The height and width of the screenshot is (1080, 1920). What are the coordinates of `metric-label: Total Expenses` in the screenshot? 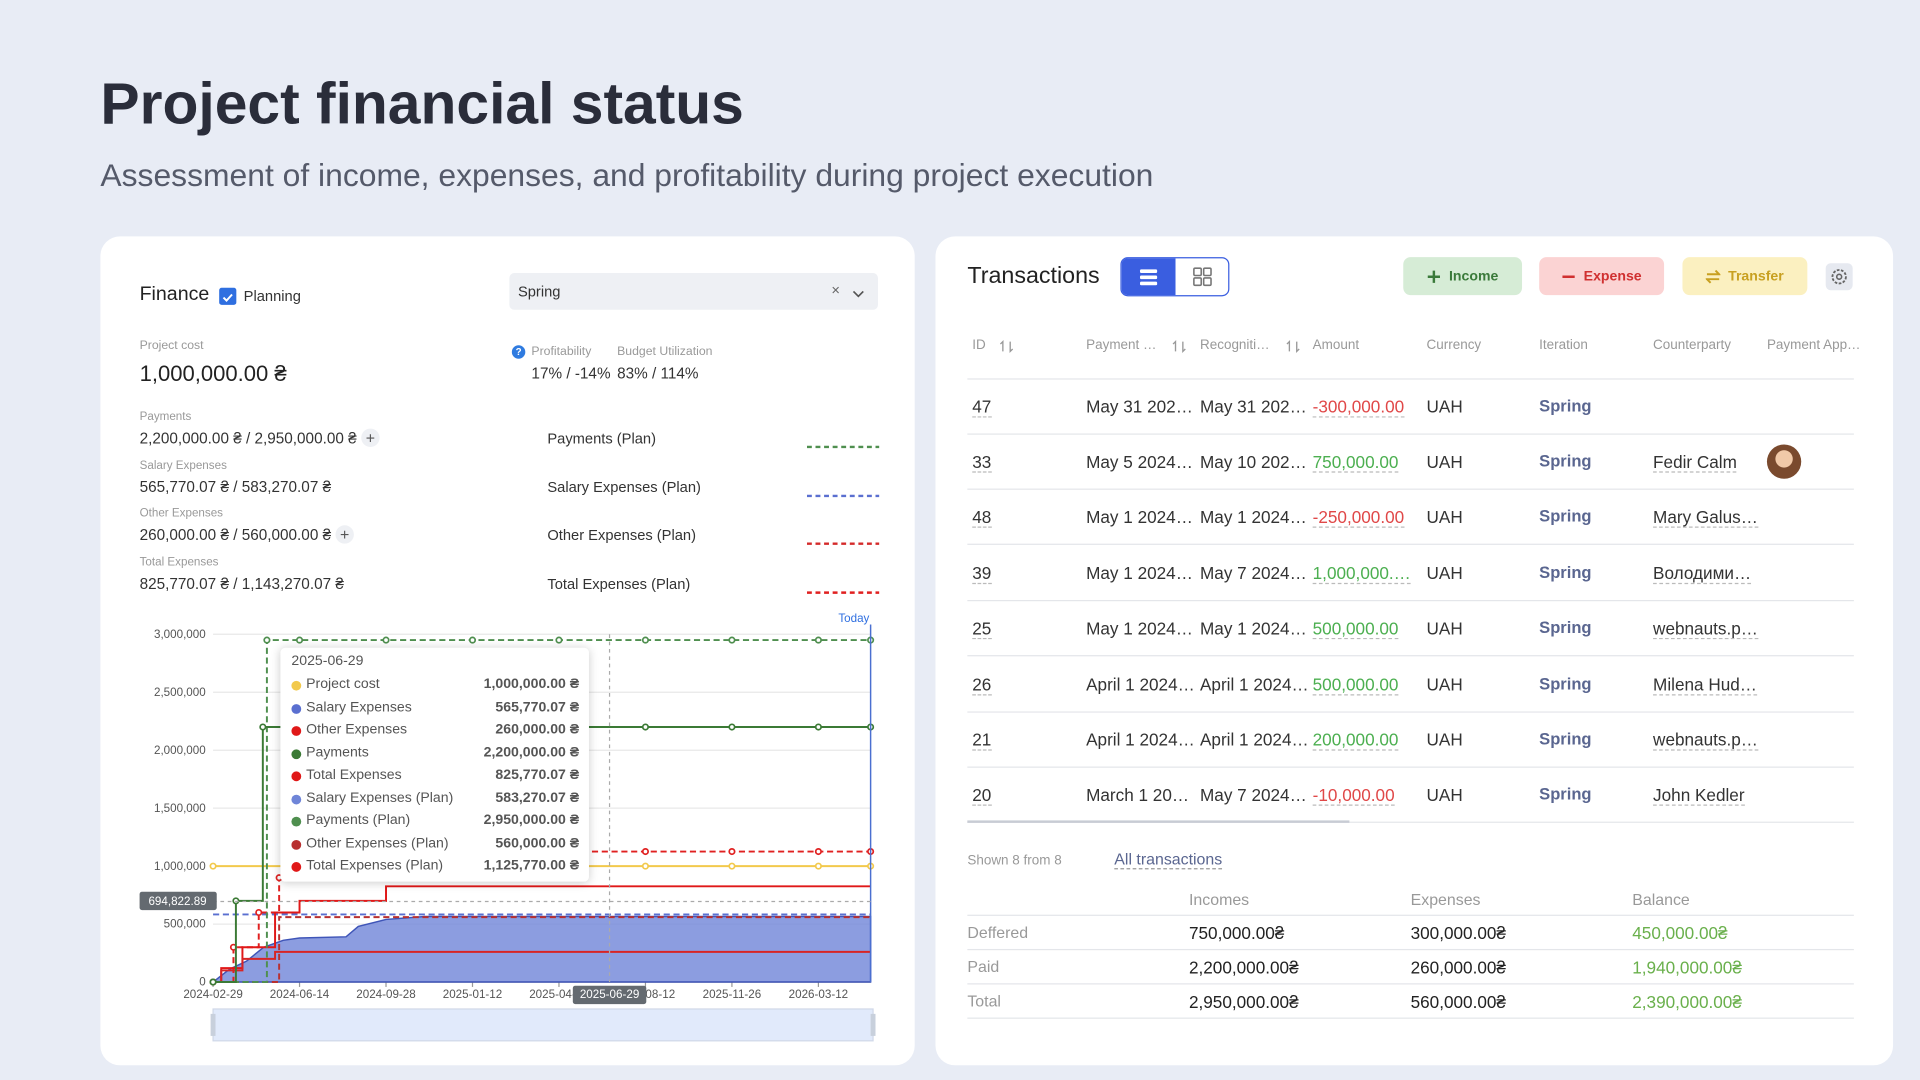 It's located at (179, 562).